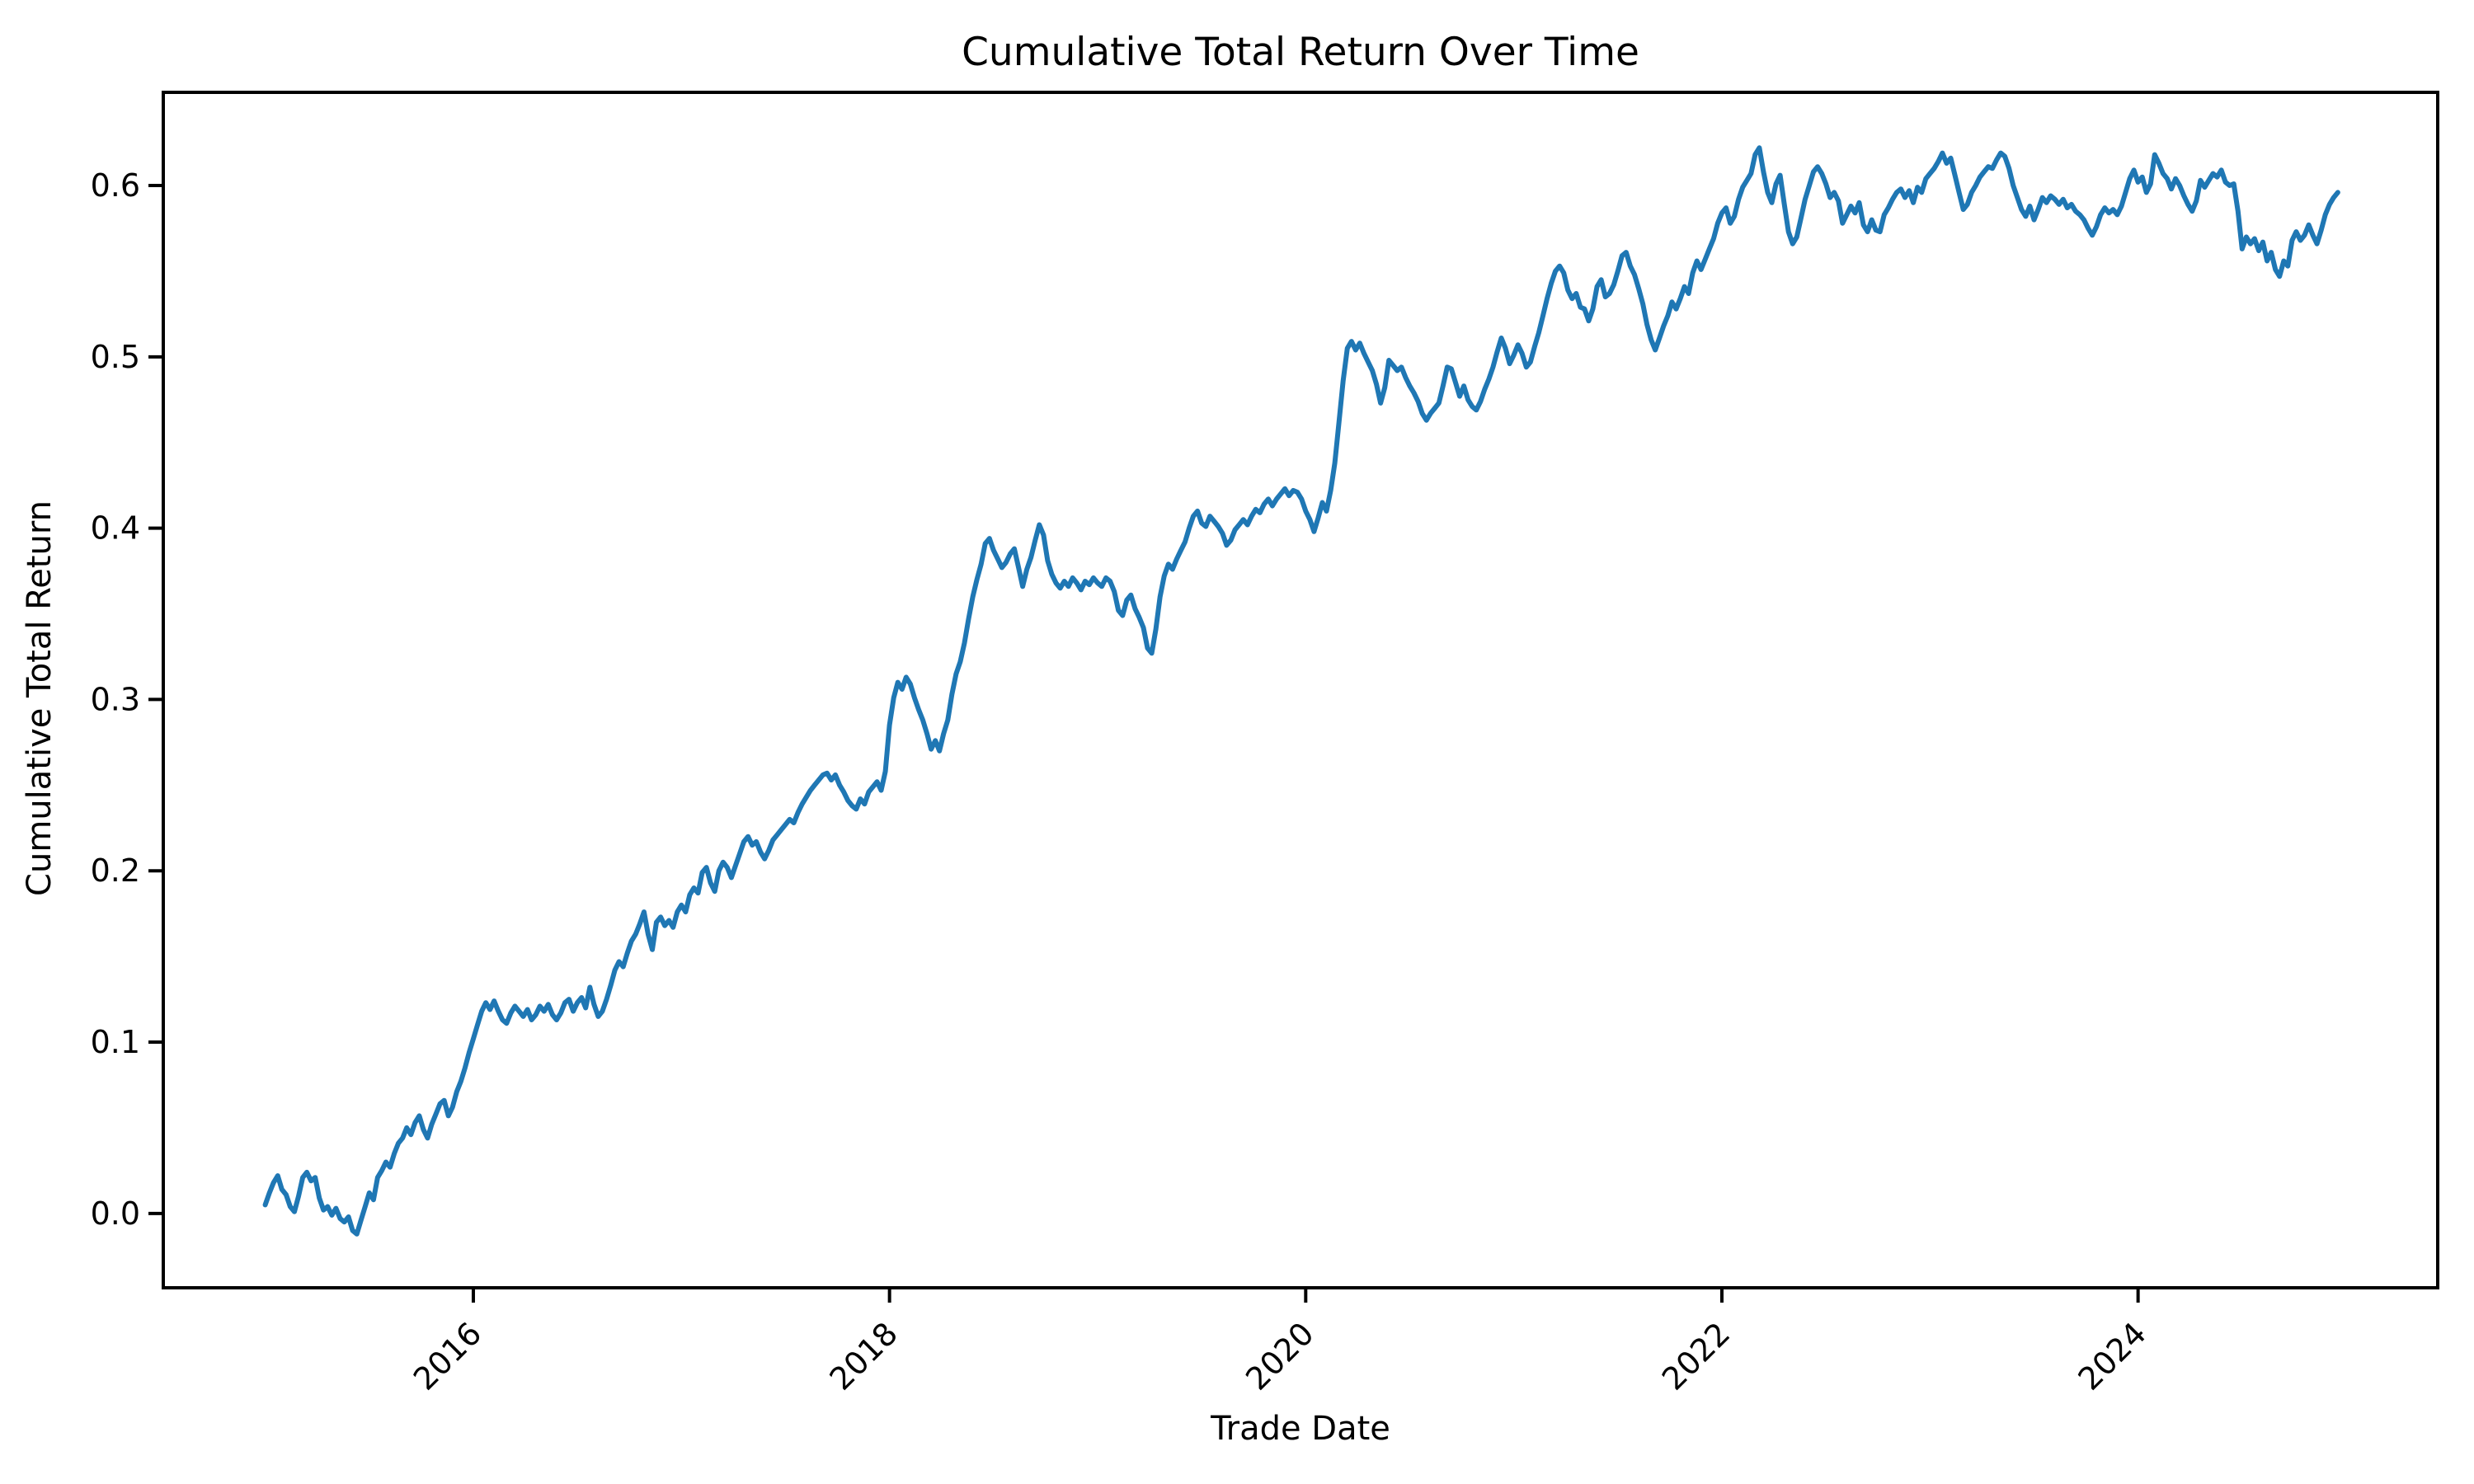 Image resolution: width=2474 pixels, height=1484 pixels. I want to click on chart-title: Cumulative Total Return Over Time, so click(1300, 52).